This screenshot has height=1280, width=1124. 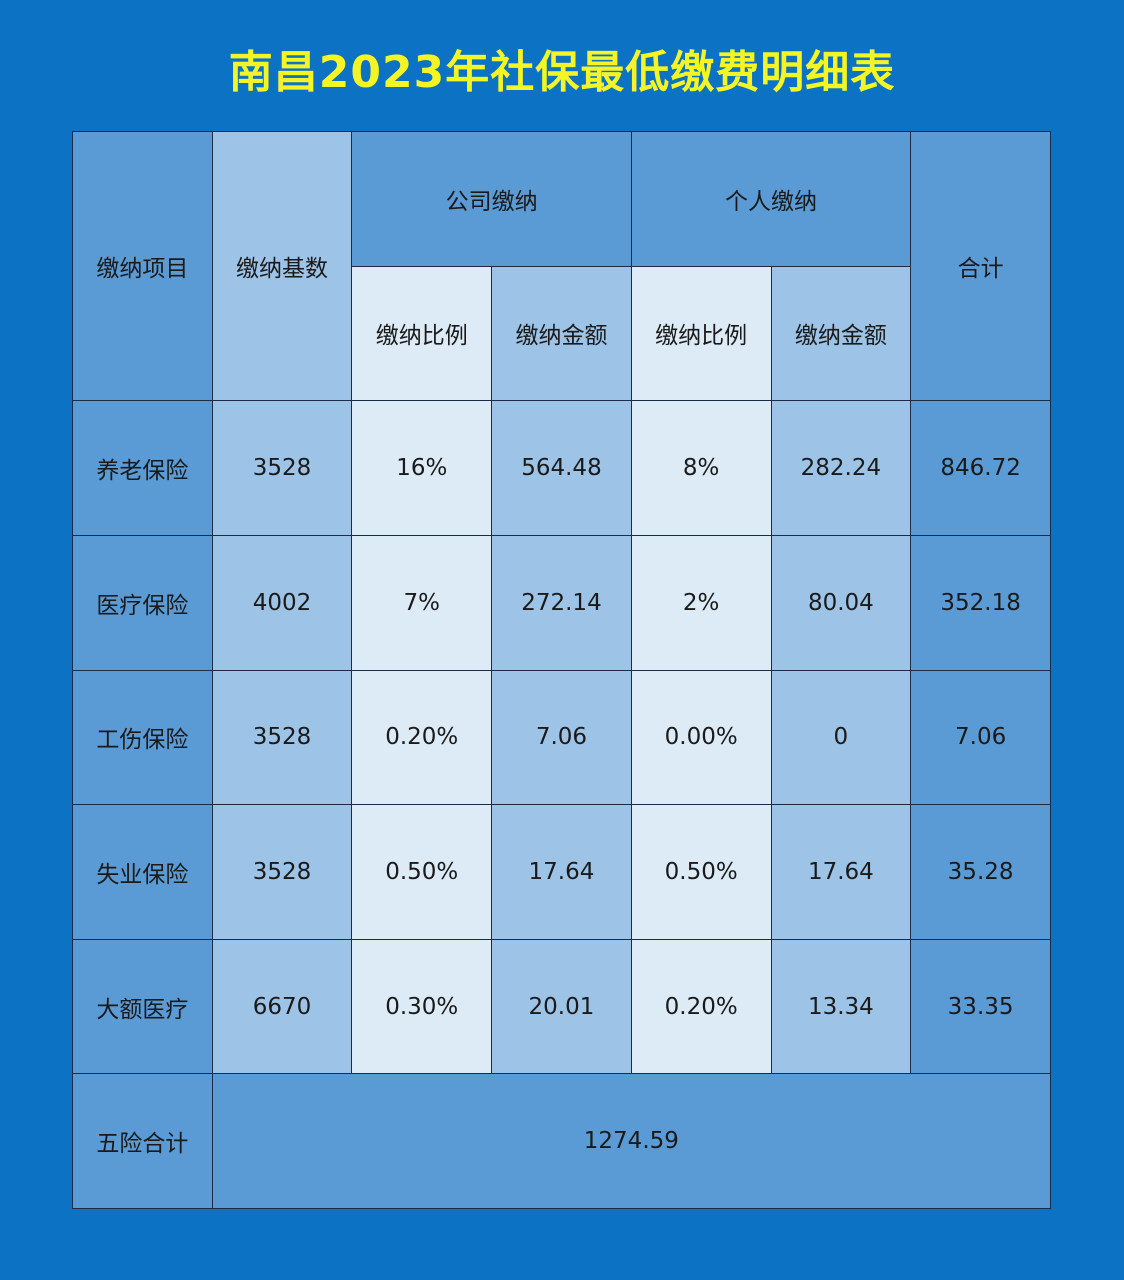 What do you see at coordinates (422, 602) in the screenshot?
I see `cell-c-ratio: 7%` at bounding box center [422, 602].